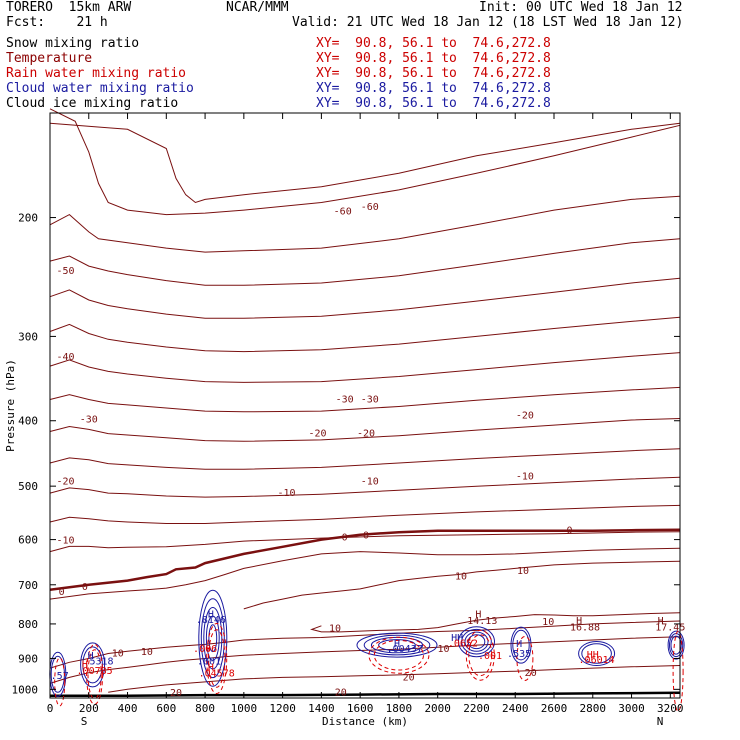 The width and height of the screenshot is (740, 740). I want to click on y-tick-label: 300, so click(28, 336).